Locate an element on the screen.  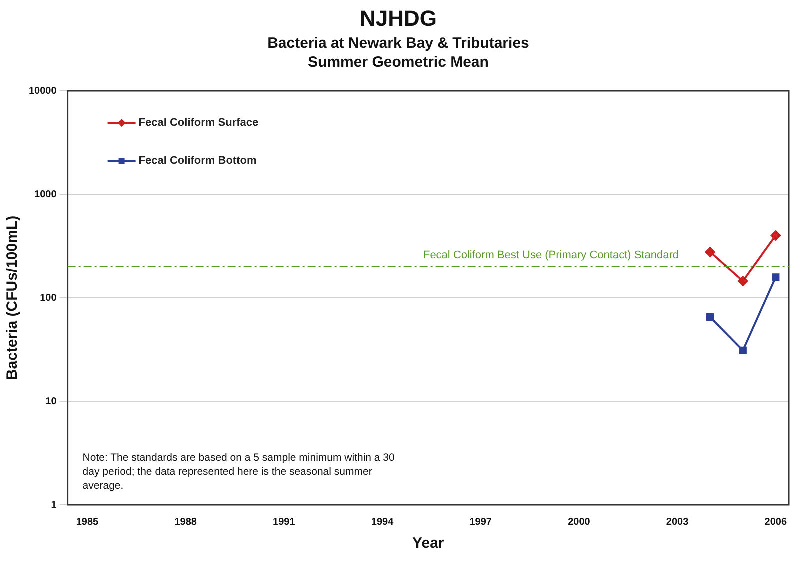
chart-subtitle: Bacteria at Newark Bay & Tributaries Summer Geometric Mean is located at coordinates (398, 53).